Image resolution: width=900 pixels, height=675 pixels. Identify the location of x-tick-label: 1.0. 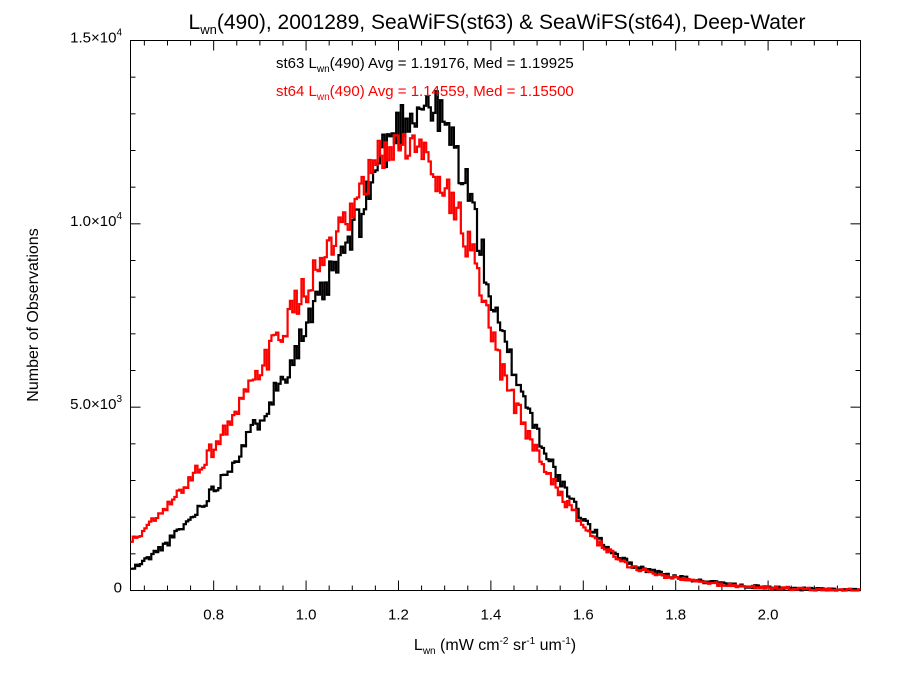
(306, 615).